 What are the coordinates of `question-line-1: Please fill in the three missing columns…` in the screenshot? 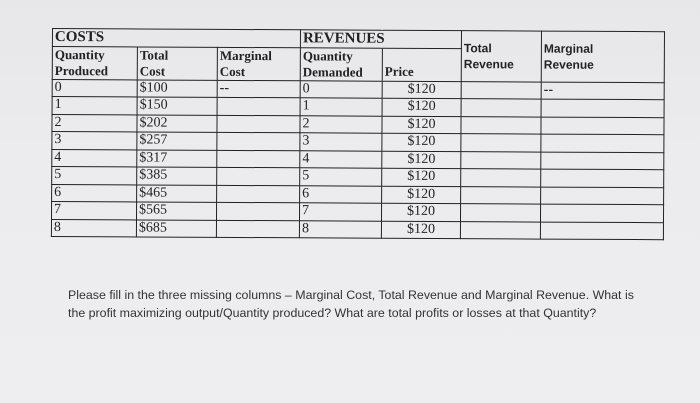 It's located at (351, 295).